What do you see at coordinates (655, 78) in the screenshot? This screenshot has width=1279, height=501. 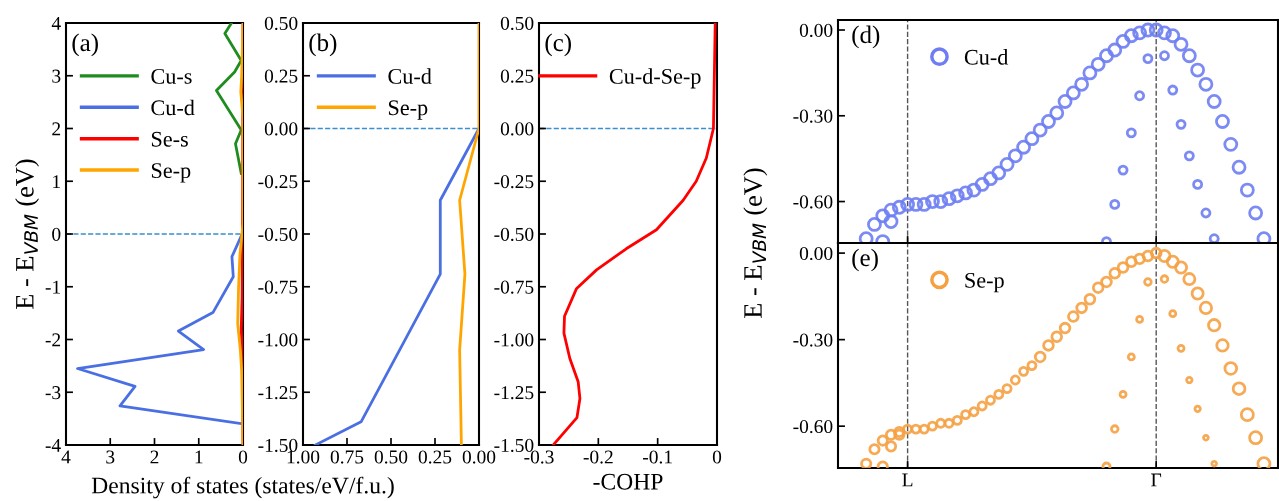 I see `legend-label: Cu-d-Se-p` at bounding box center [655, 78].